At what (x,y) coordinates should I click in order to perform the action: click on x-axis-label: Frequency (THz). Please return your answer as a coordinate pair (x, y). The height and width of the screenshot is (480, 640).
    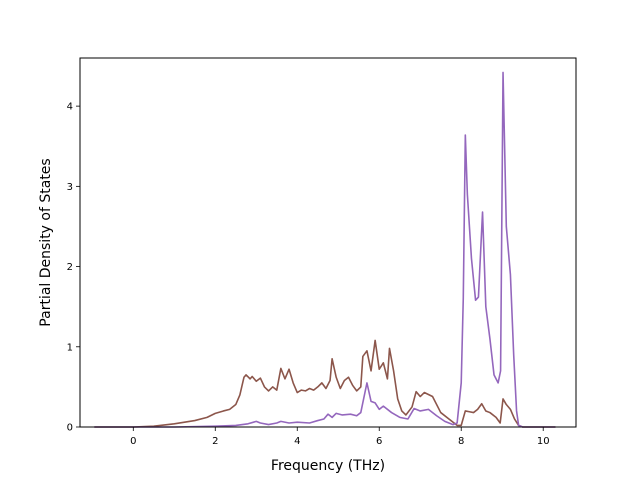
    Looking at the image, I should click on (328, 466).